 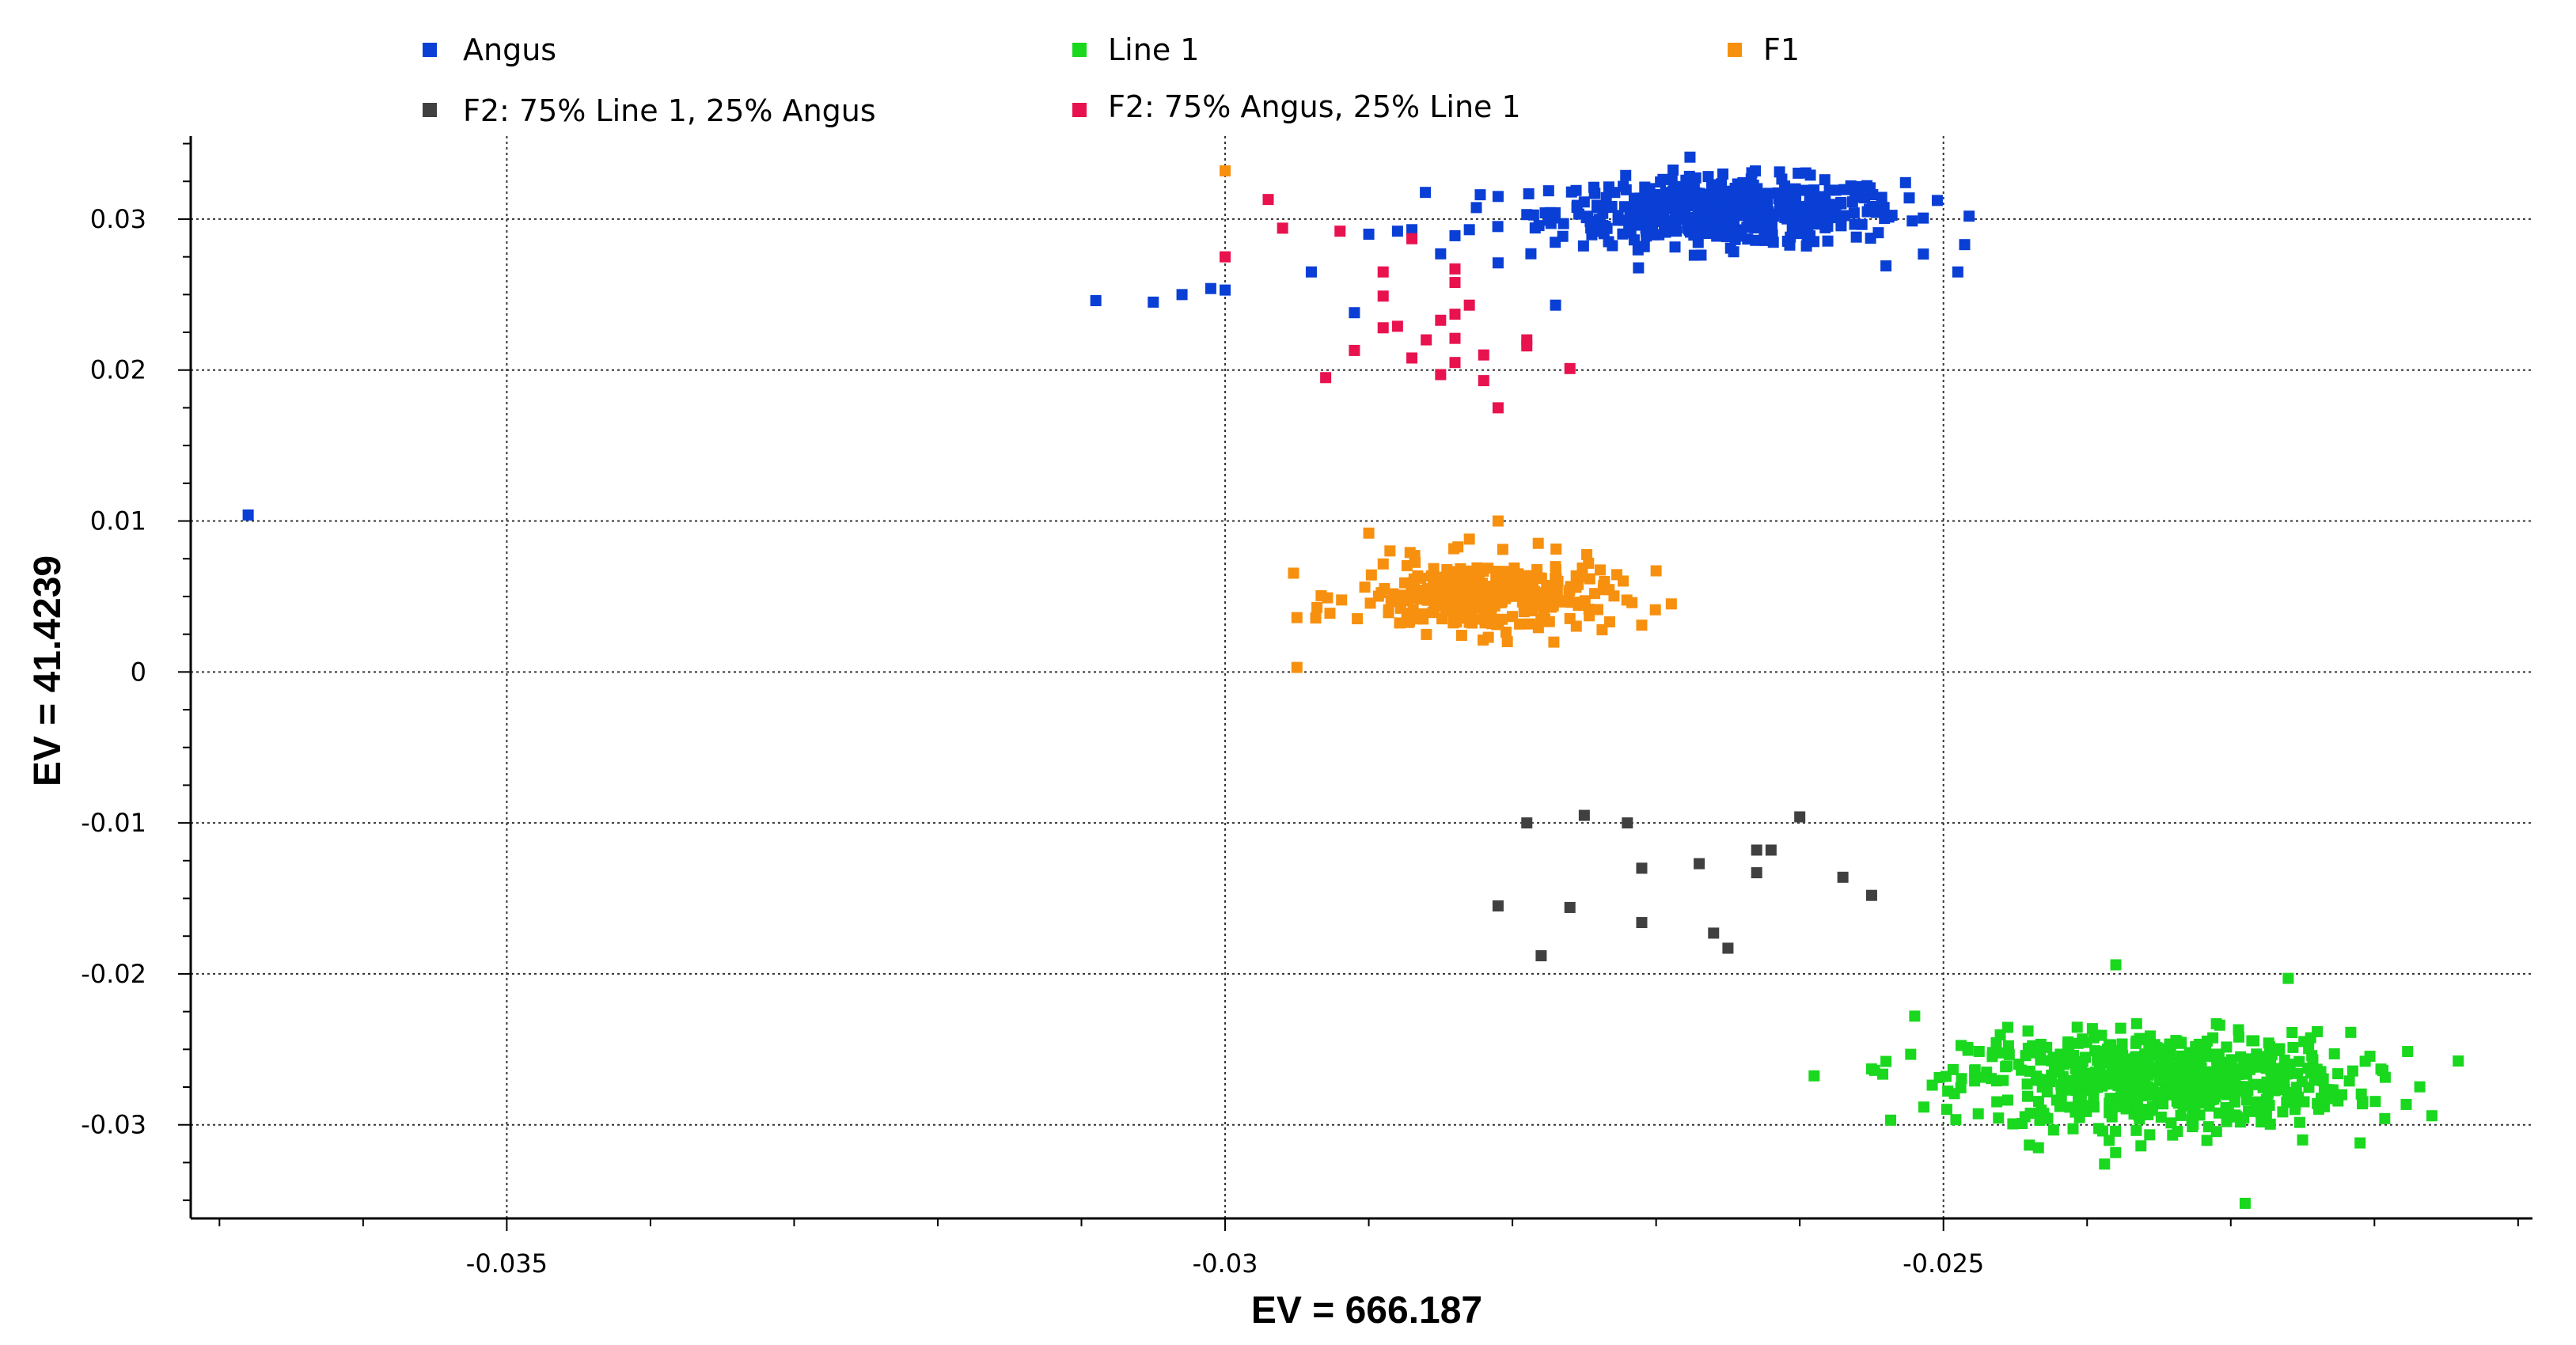 I want to click on y-tick-label: -0.01, so click(x=113, y=823).